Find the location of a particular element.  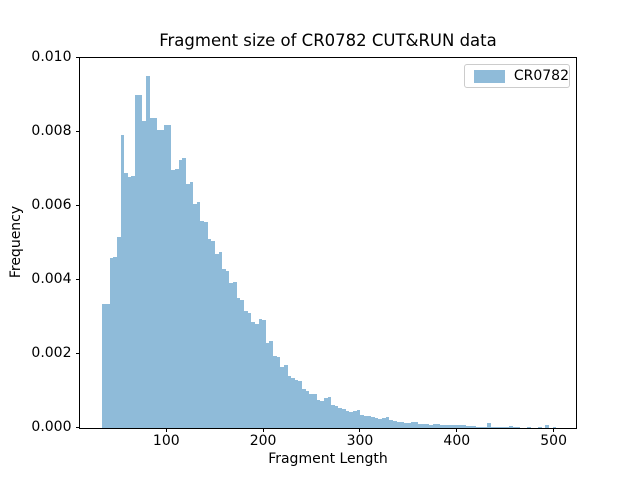

chart-title: Fragment size of CR0782 CUT&RUN data is located at coordinates (328, 40).